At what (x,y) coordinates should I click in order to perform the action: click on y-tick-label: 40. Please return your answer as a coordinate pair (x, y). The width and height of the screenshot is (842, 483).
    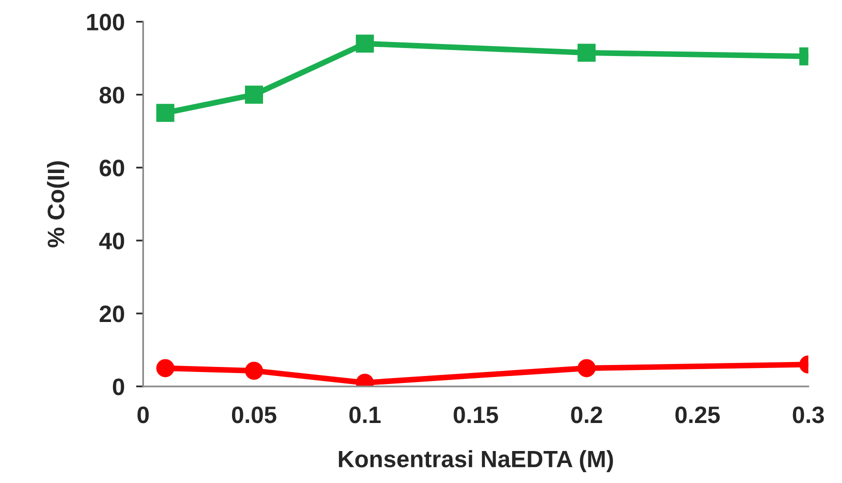
    Looking at the image, I should click on (111, 241).